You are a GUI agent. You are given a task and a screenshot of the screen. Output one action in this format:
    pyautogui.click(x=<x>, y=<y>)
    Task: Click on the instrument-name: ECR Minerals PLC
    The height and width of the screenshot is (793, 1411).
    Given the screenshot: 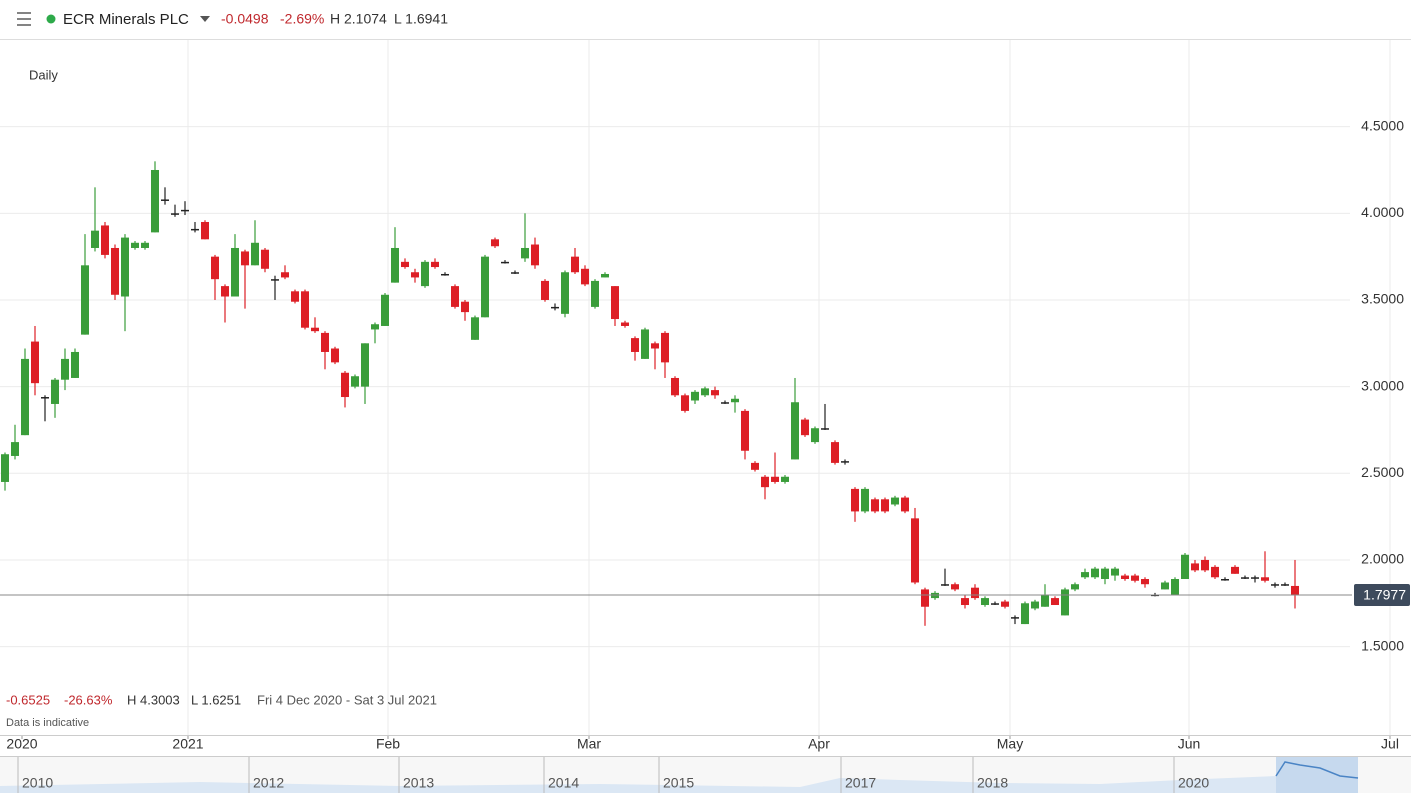 What is the action you would take?
    pyautogui.click(x=126, y=19)
    